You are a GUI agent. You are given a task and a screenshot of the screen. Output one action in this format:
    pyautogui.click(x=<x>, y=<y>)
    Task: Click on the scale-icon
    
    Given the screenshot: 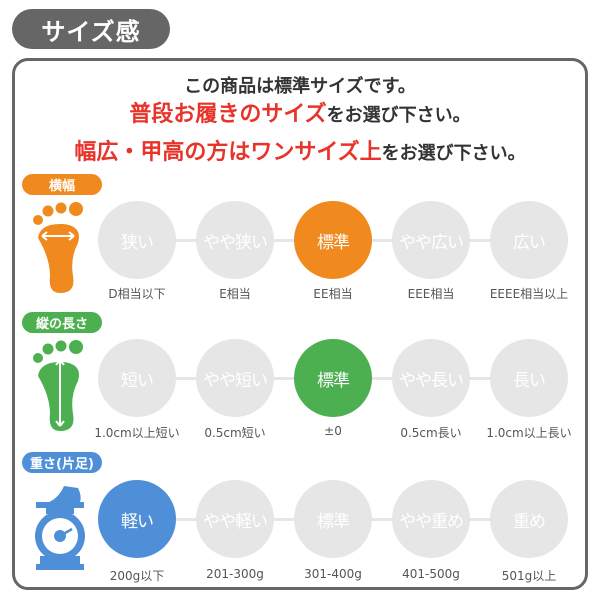 What is the action you would take?
    pyautogui.click(x=58, y=528)
    